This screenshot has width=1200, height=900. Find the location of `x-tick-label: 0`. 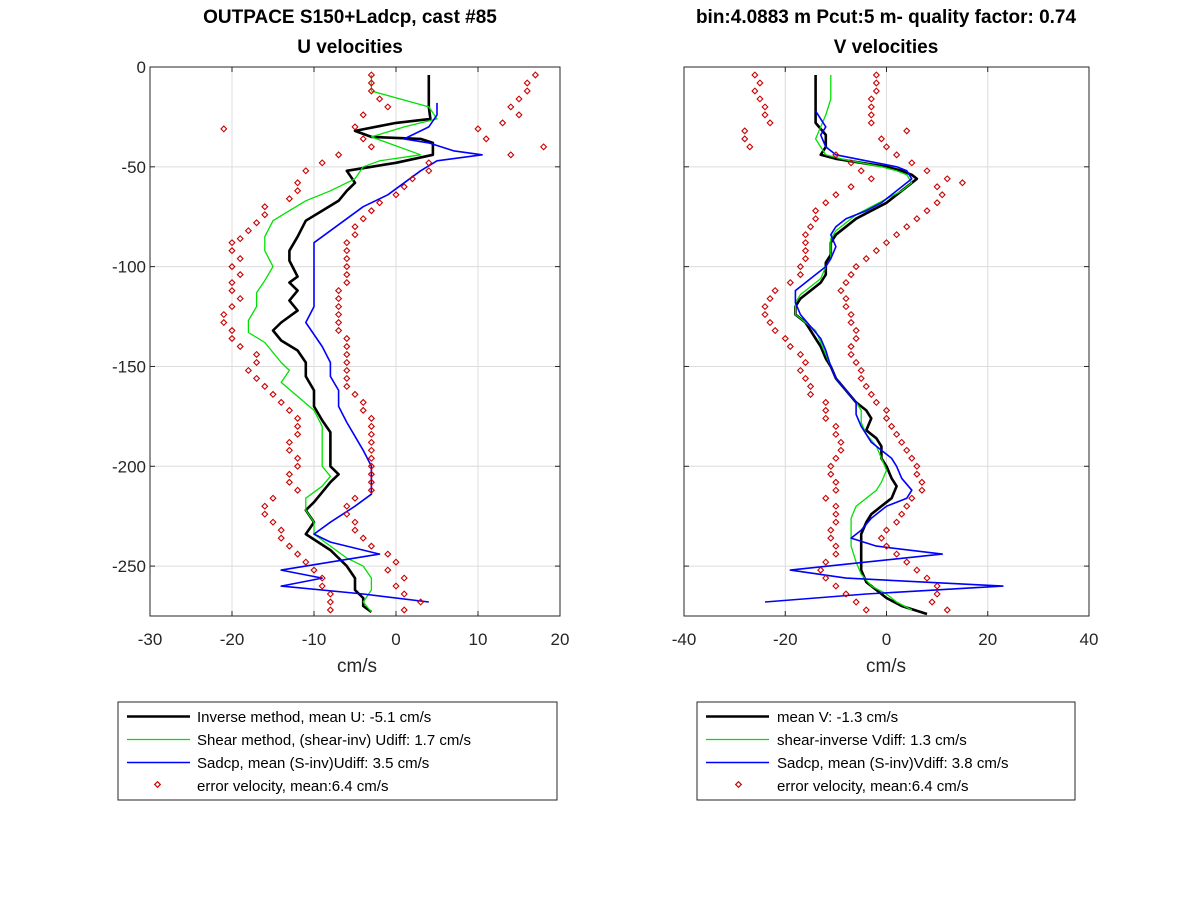

x-tick-label: 0 is located at coordinates (886, 639).